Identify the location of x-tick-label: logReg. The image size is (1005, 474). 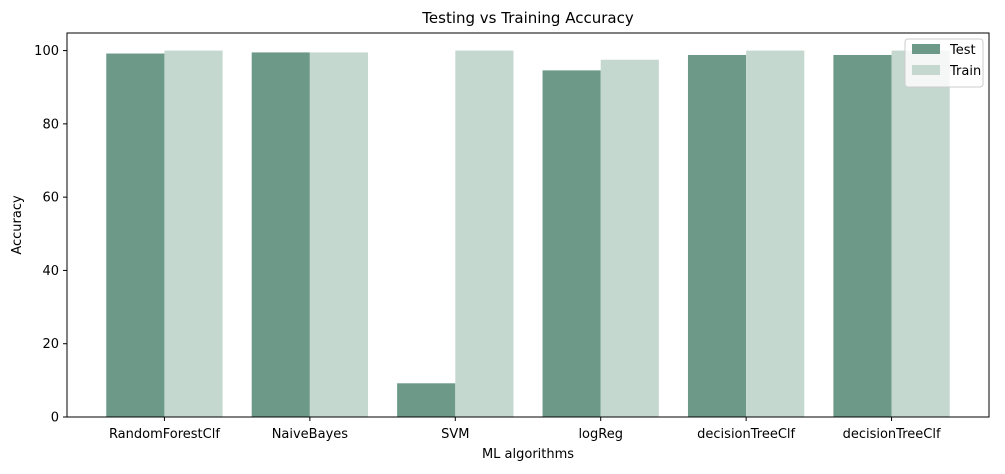
(600, 434).